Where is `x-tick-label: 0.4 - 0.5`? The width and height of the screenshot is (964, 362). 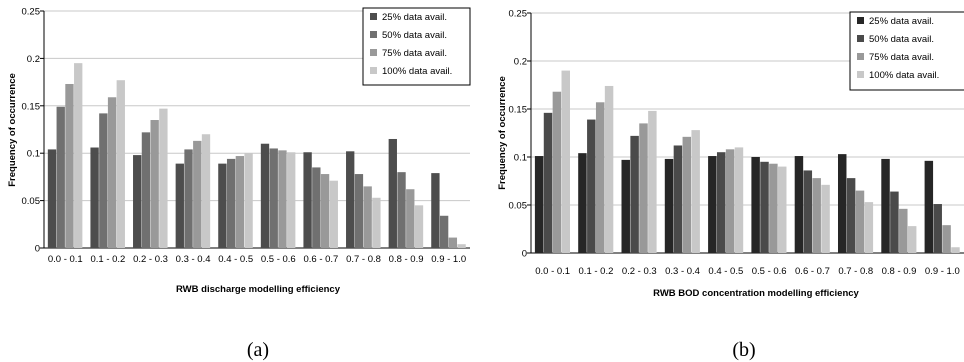 x-tick-label: 0.4 - 0.5 is located at coordinates (235, 259).